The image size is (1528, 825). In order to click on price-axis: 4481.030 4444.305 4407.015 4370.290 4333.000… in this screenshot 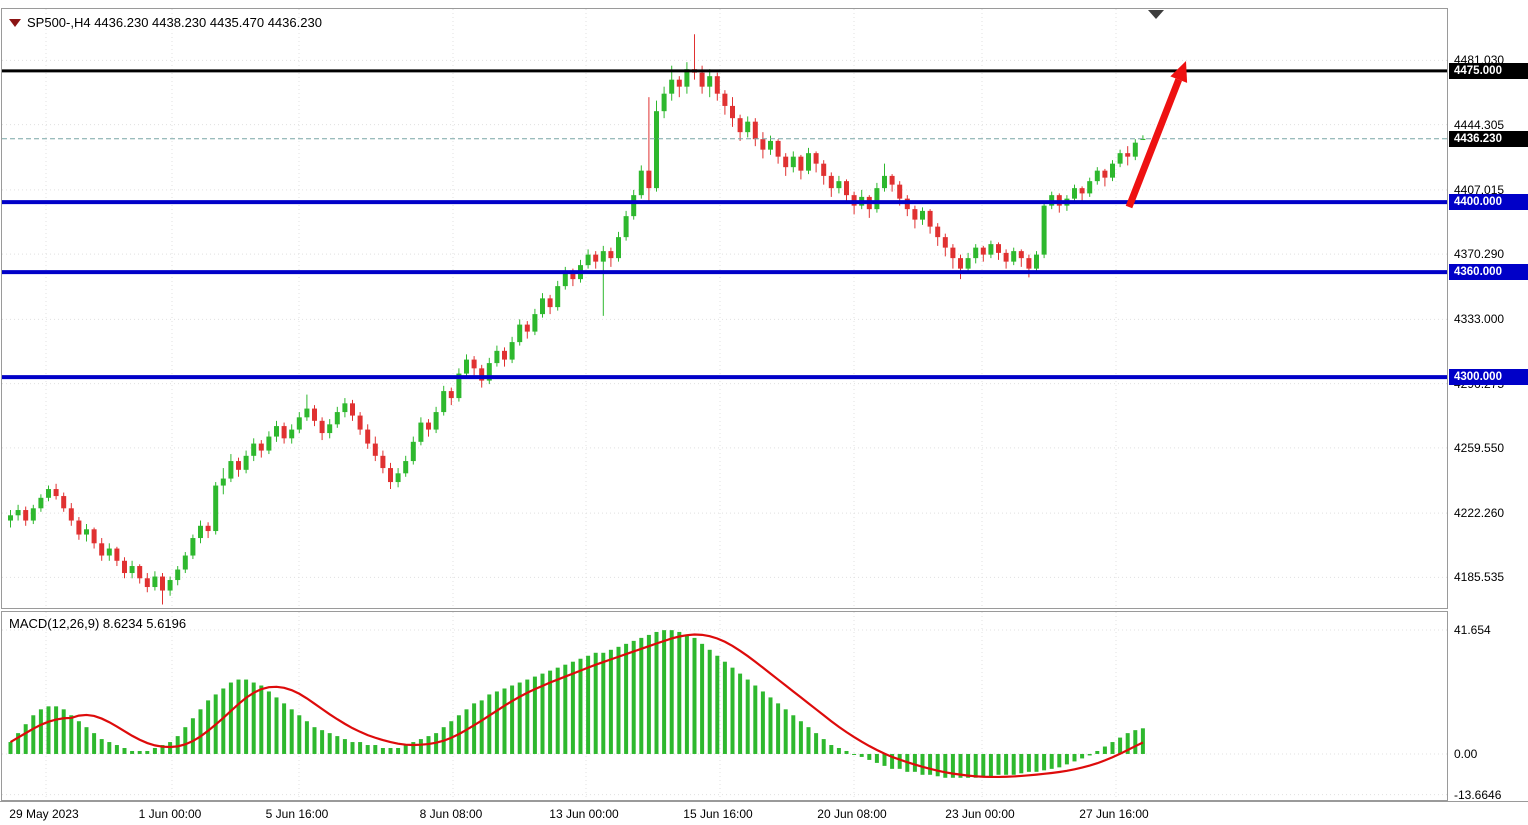, I will do `click(1488, 401)`.